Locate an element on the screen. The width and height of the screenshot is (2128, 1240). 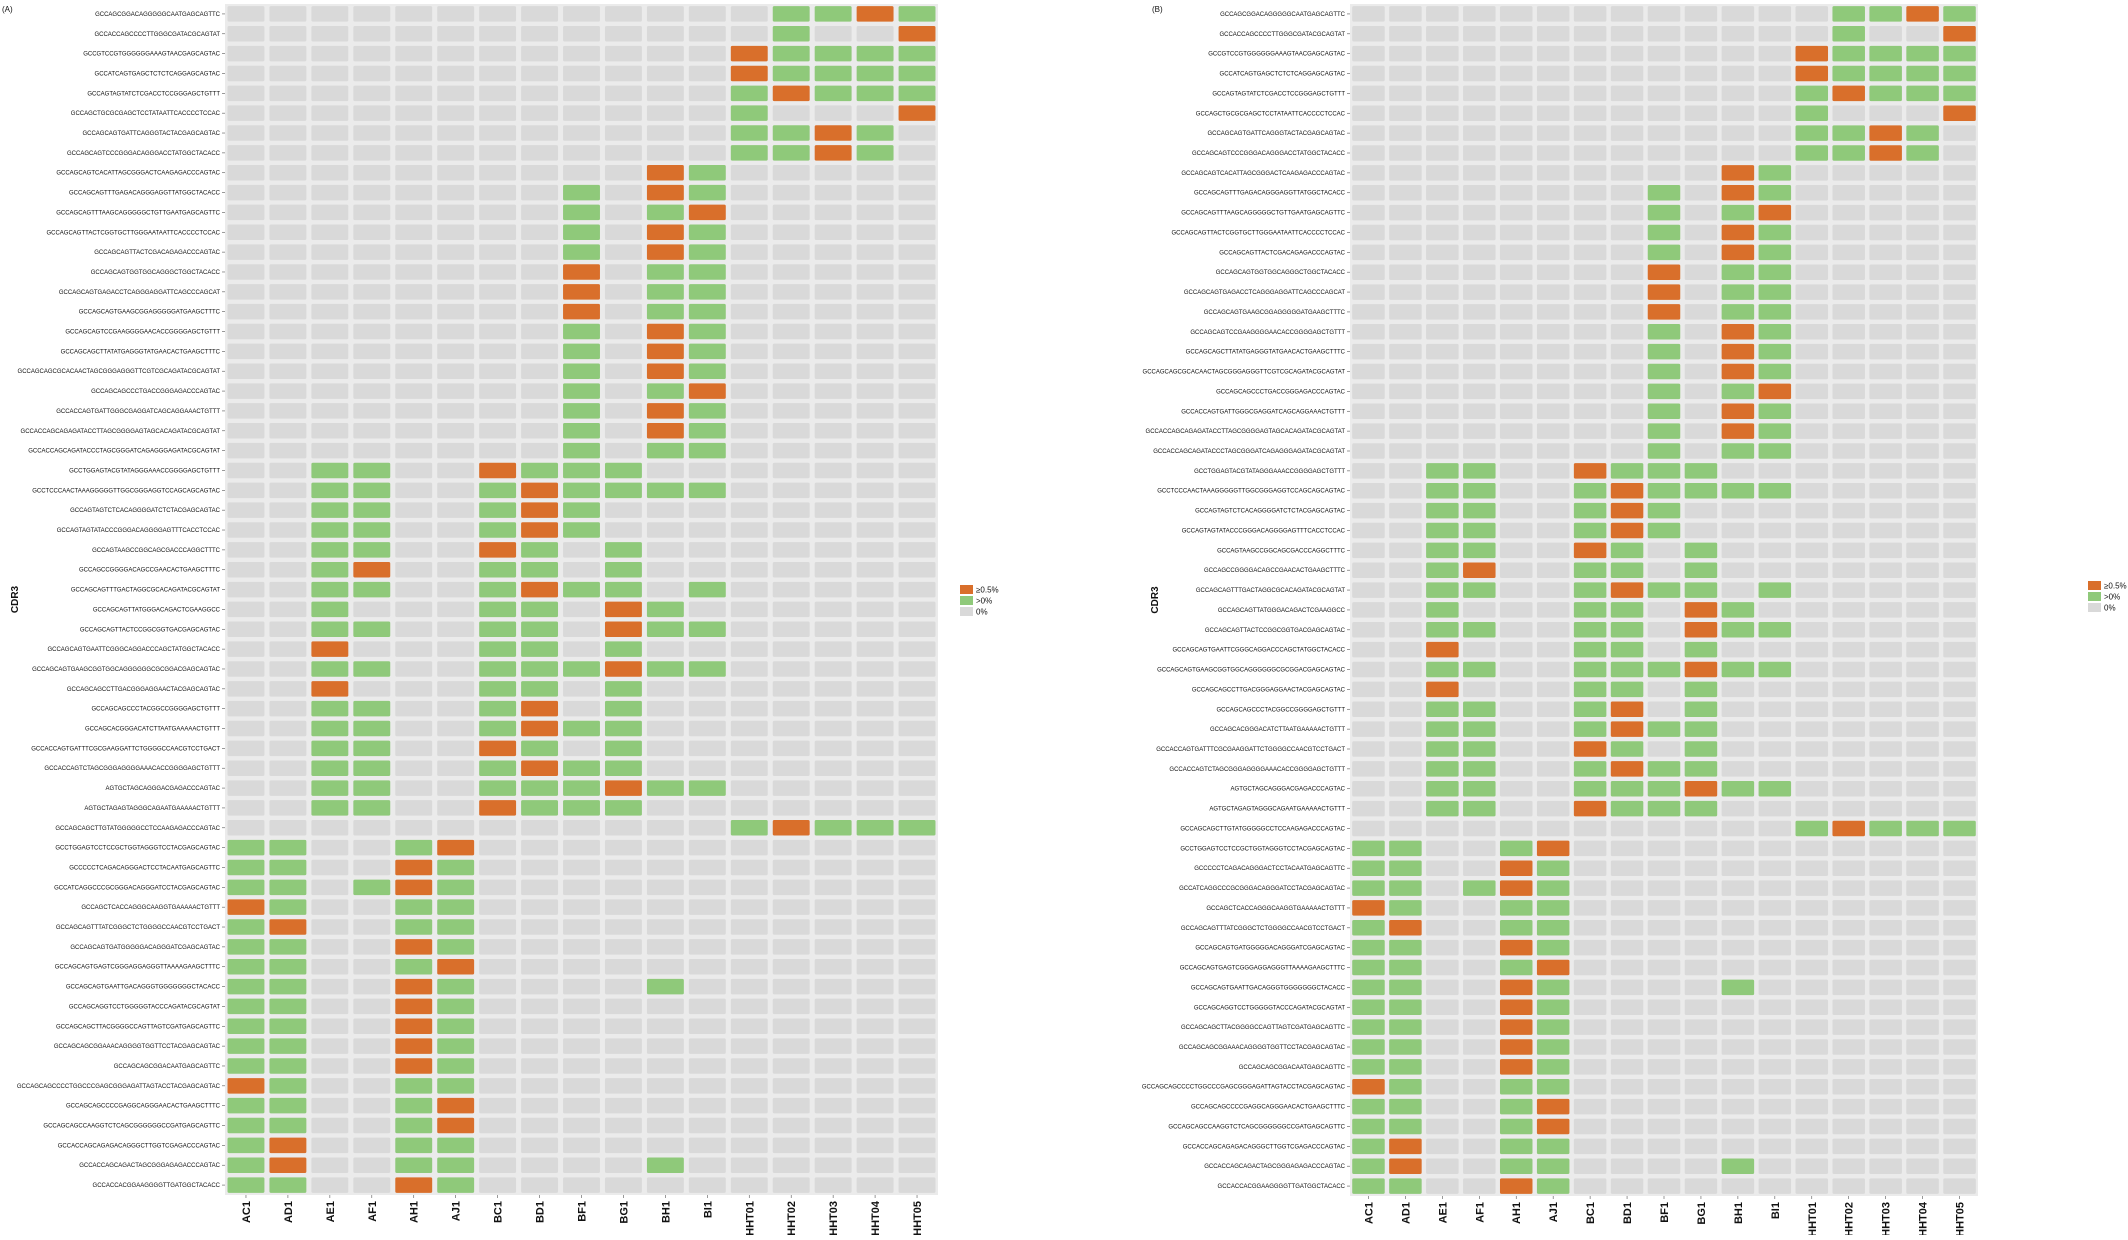
heatmap-cell-HHT05-r50 is located at coordinates (917, 986).